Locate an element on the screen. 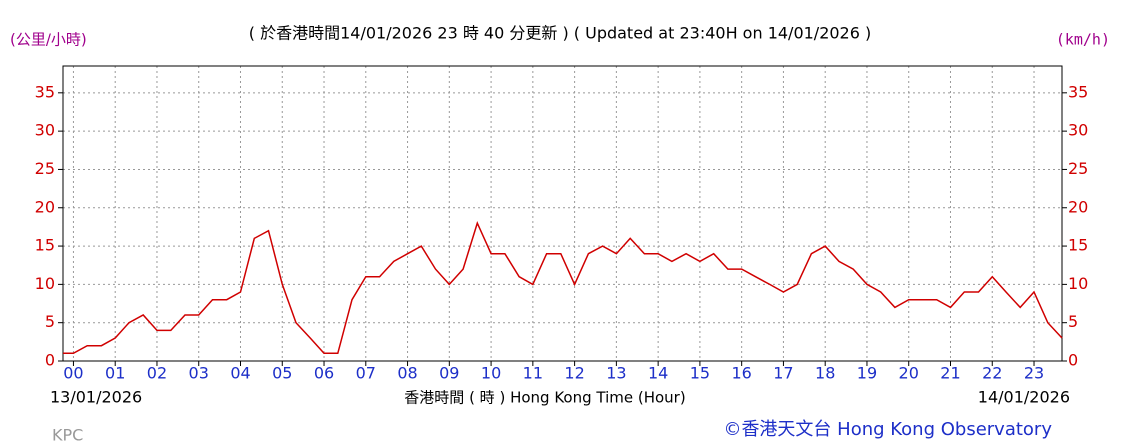  x-tick-label: 04 is located at coordinates (240, 373).